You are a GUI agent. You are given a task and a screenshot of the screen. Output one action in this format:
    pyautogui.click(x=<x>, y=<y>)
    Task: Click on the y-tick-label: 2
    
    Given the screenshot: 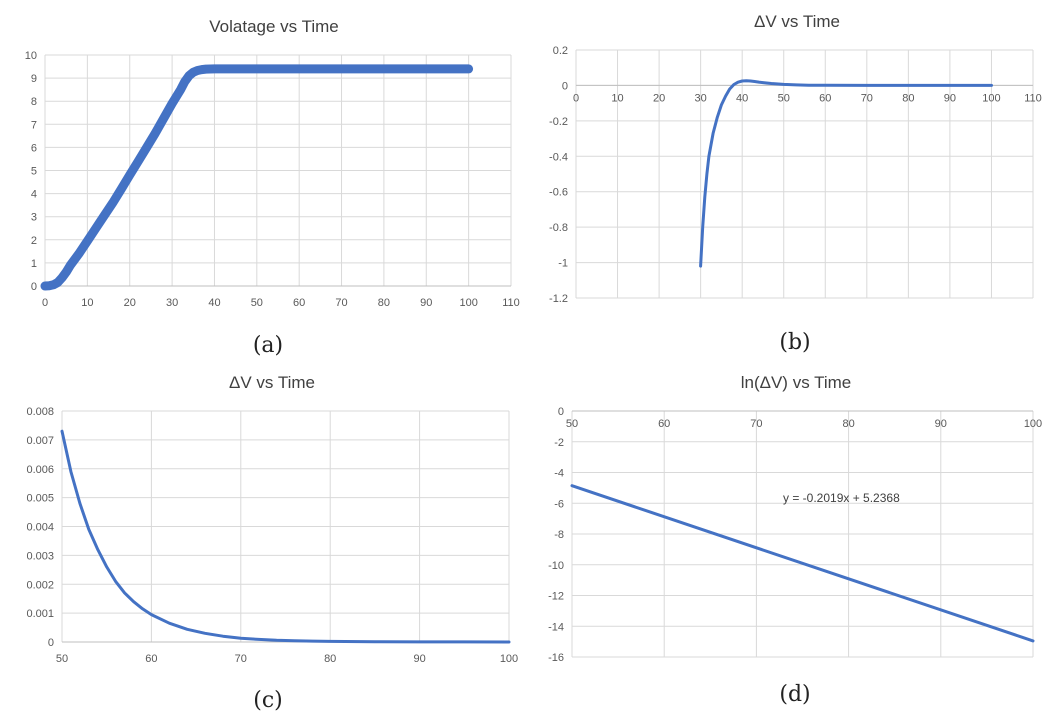 What is the action you would take?
    pyautogui.click(x=34, y=241)
    